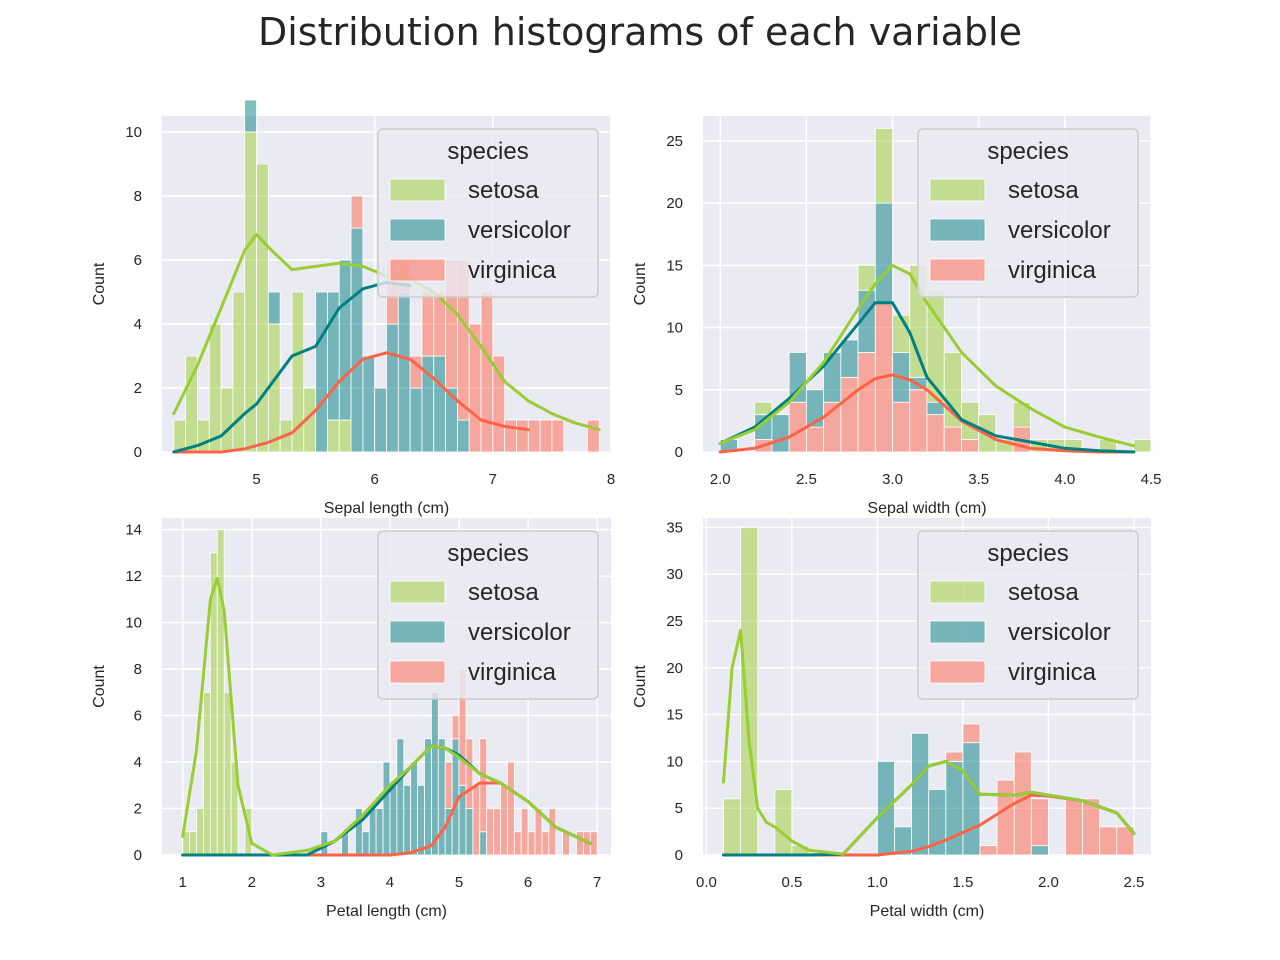 Image resolution: width=1280 pixels, height=960 pixels. I want to click on x-tick-label: 5, so click(459, 882).